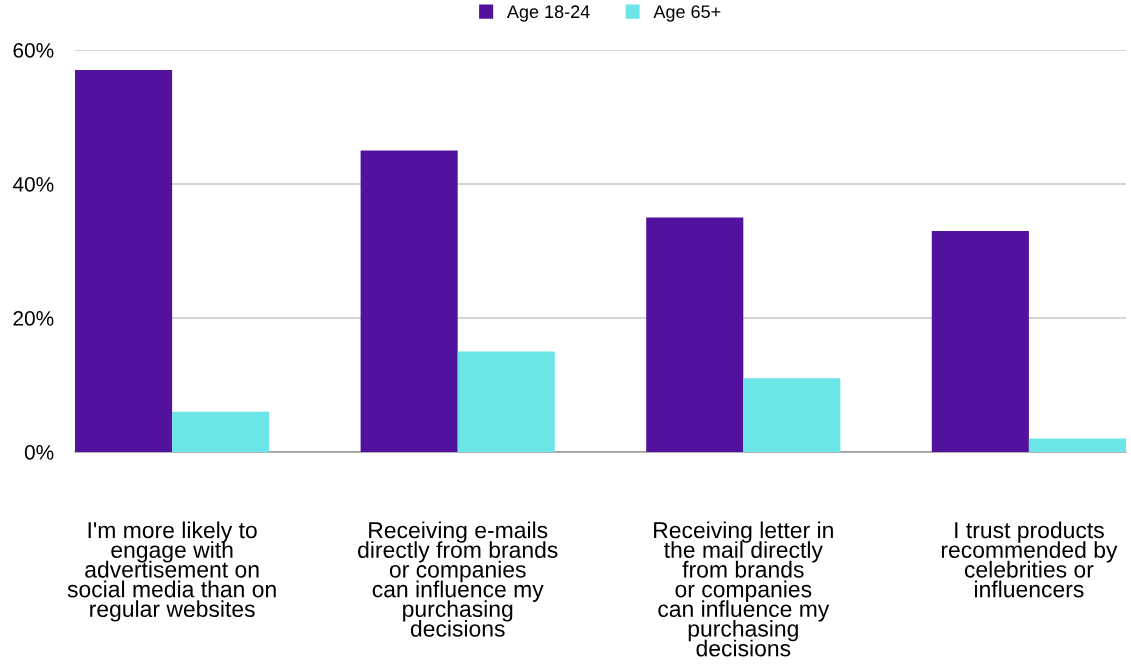  What do you see at coordinates (33, 318) in the screenshot?
I see `y-tick-label: 20%` at bounding box center [33, 318].